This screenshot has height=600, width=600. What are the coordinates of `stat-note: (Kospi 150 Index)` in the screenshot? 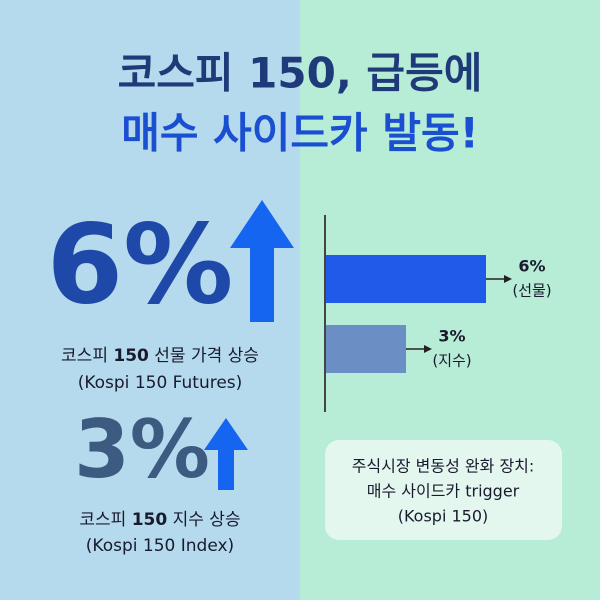 It's located at (160, 546).